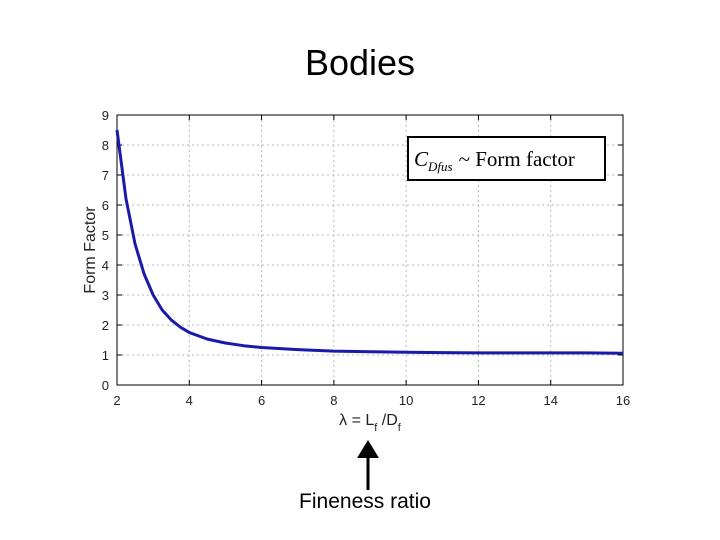 Image resolution: width=720 pixels, height=540 pixels. Describe the element at coordinates (116, 400) in the screenshot. I see `x-tick-label: 2` at that location.